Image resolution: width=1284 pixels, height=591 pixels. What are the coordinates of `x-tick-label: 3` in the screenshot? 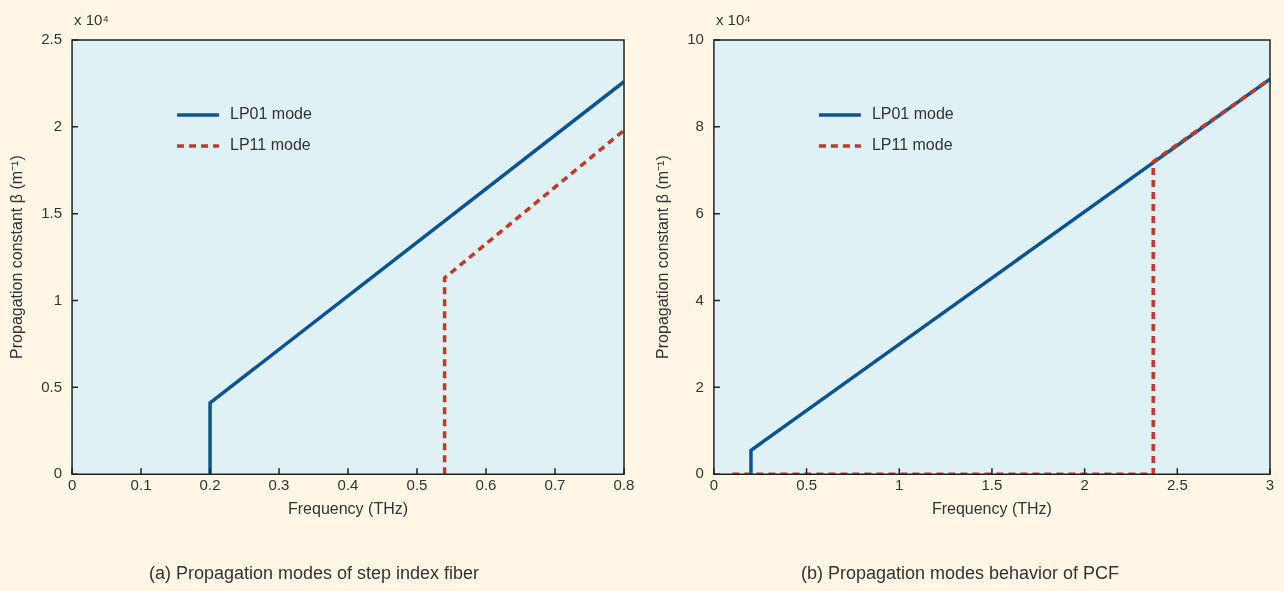 It's located at (1270, 485).